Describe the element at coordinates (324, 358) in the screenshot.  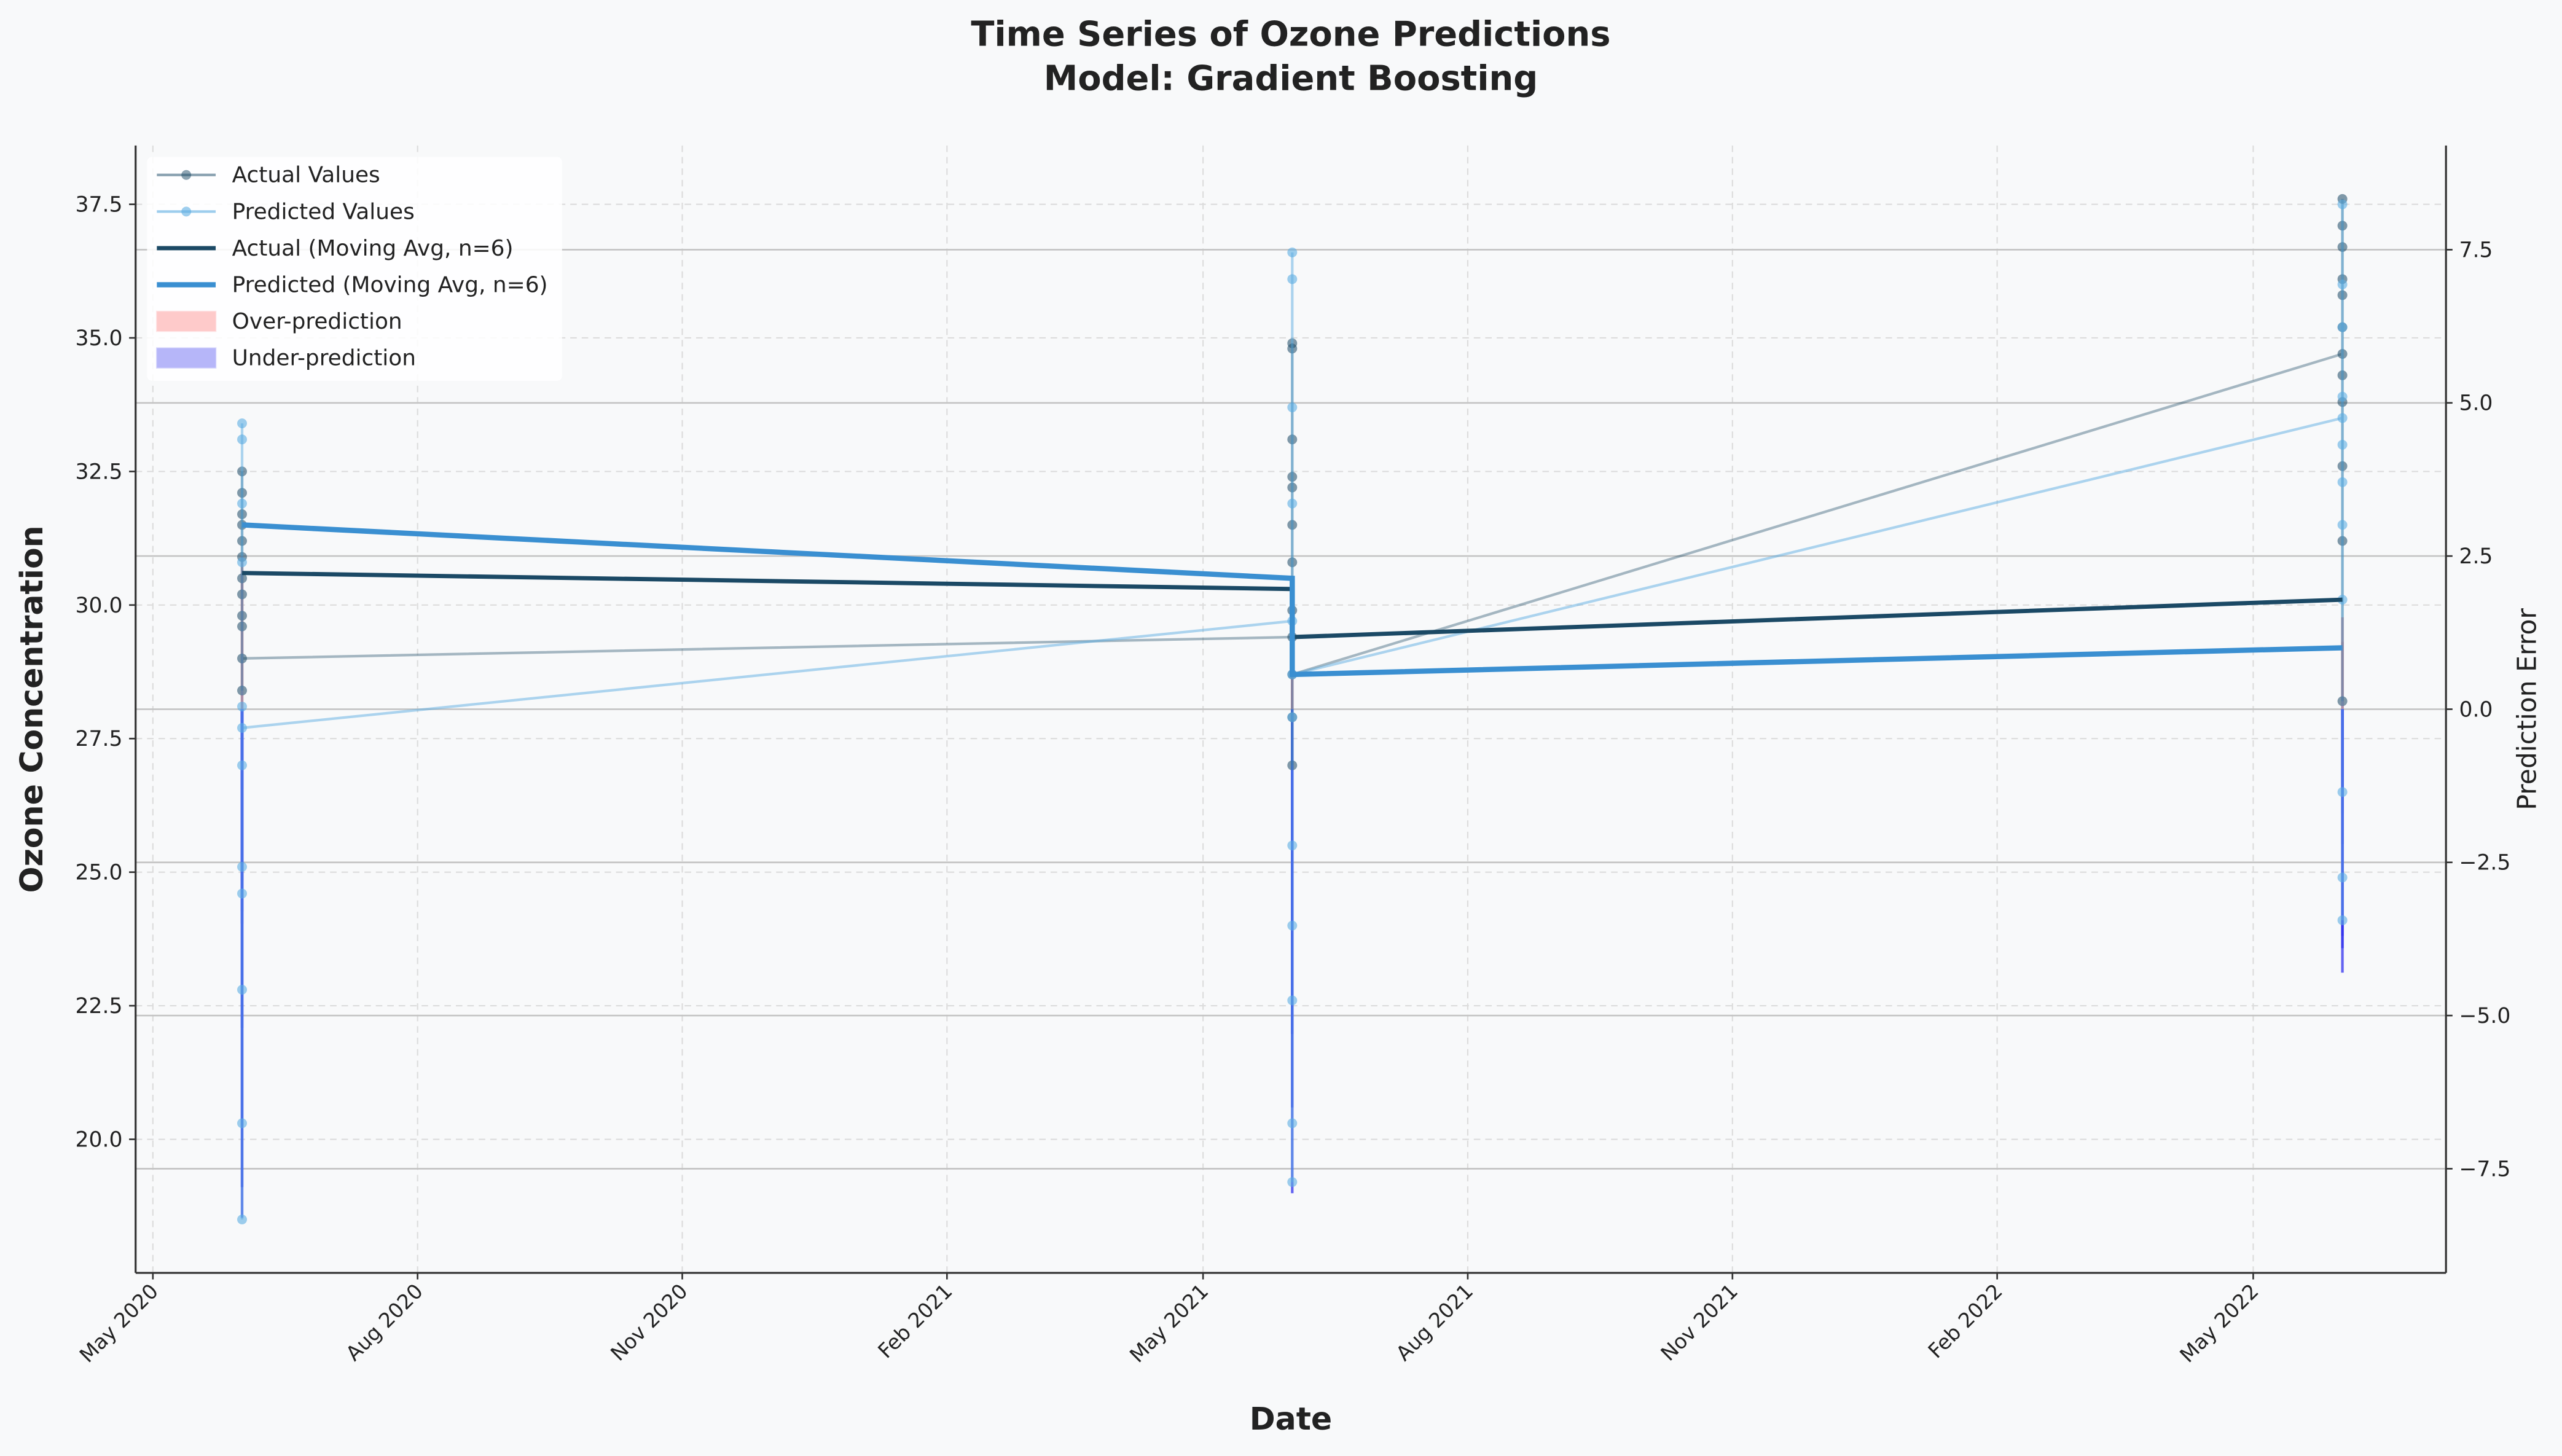
I see `legend-label: Under-prediction` at that location.